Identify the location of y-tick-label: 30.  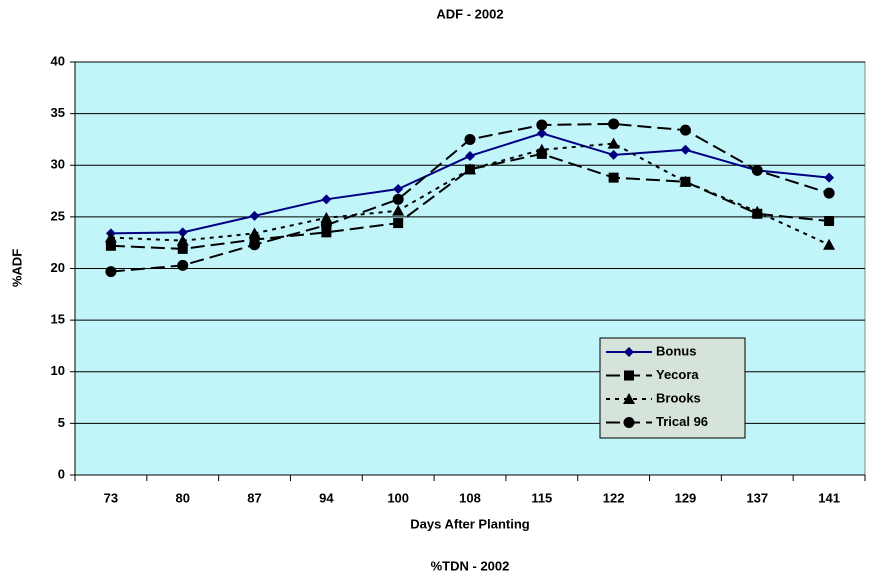
(58, 164).